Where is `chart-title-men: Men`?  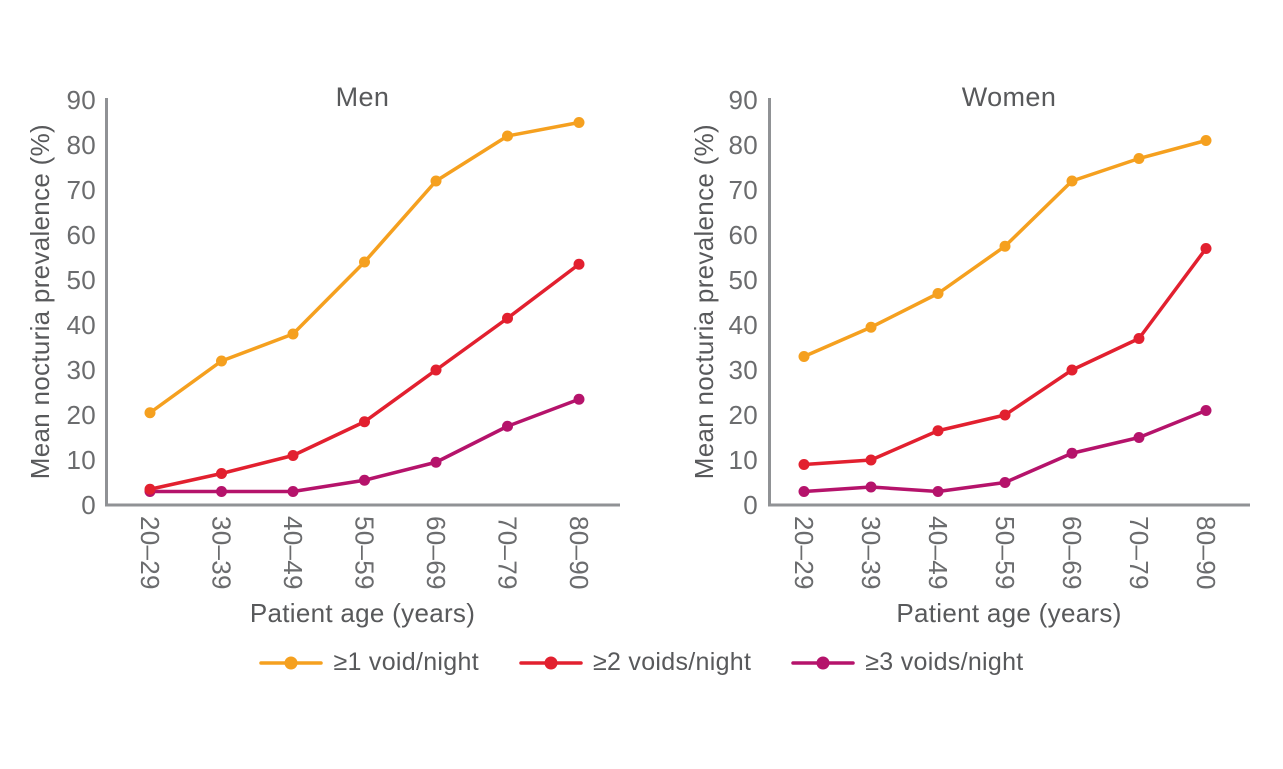 chart-title-men: Men is located at coordinates (362, 97).